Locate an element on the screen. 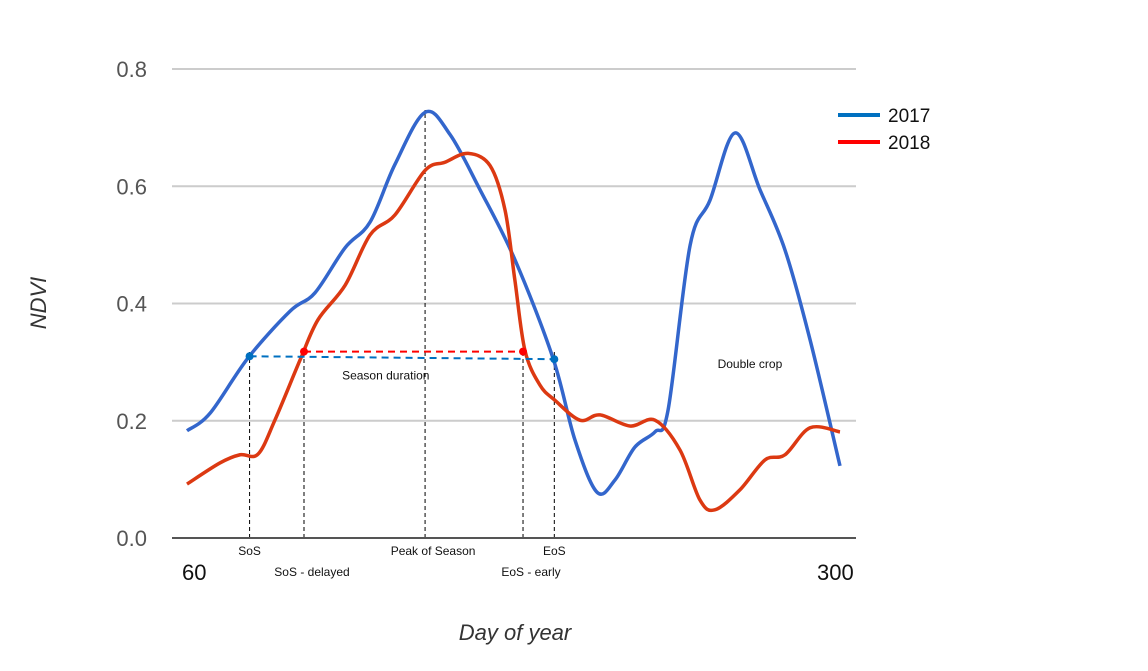 The height and width of the screenshot is (671, 1148). vline-label: SoS - delayed is located at coordinates (311, 572).